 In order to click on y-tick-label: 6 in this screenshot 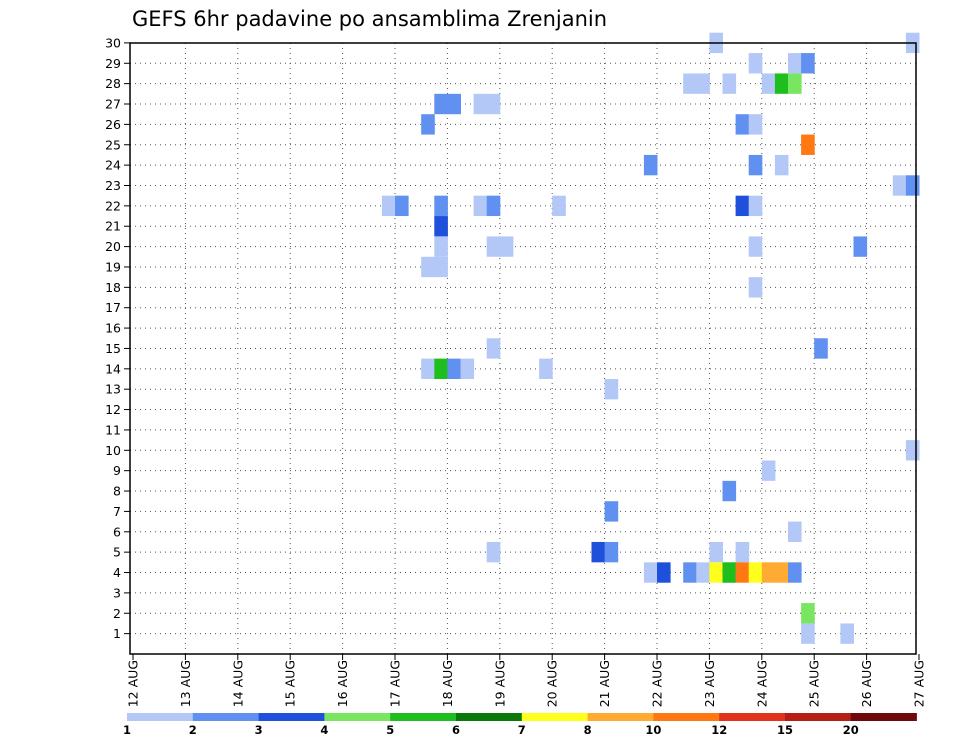, I will do `click(117, 531)`.